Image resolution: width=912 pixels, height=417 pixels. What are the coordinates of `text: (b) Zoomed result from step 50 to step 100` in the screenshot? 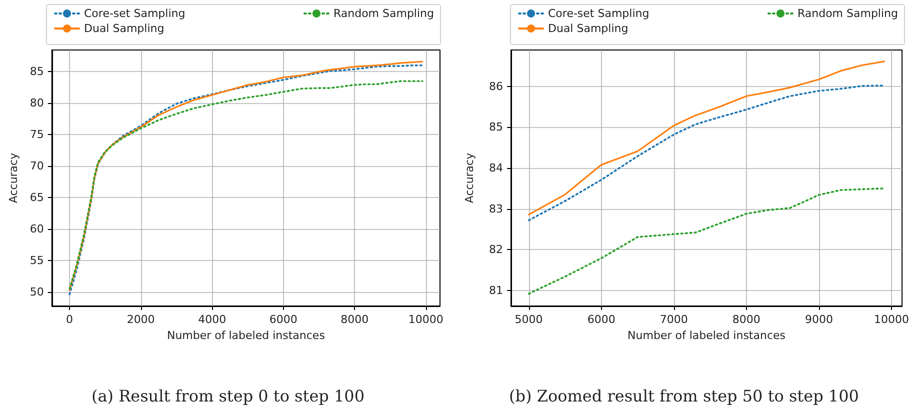 It's located at (684, 396).